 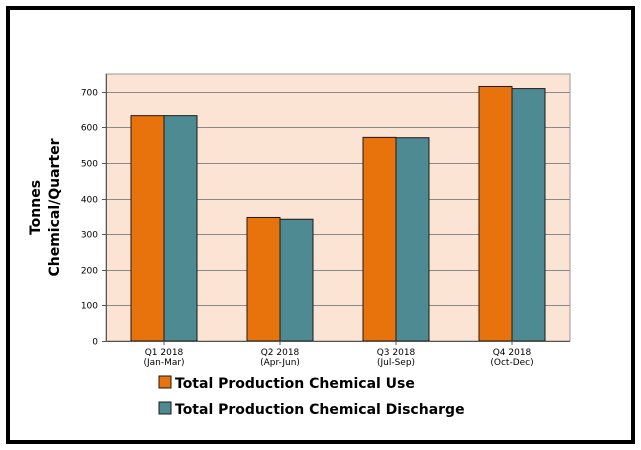 I want to click on y-tick-label: 300, so click(x=89, y=236).